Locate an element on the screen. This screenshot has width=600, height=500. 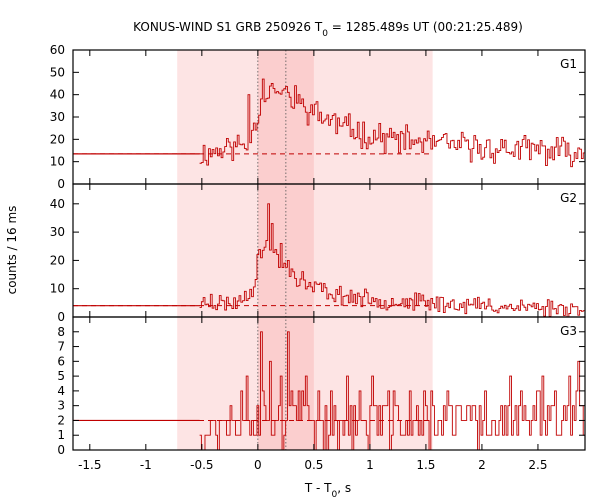
x-tick-label: -0.5 is located at coordinates (201, 465).